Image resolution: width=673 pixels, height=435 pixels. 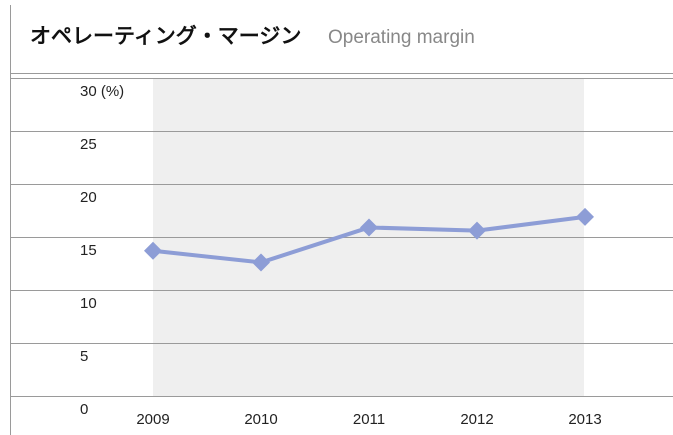 I want to click on x-tick-label: 2013, so click(x=584, y=419).